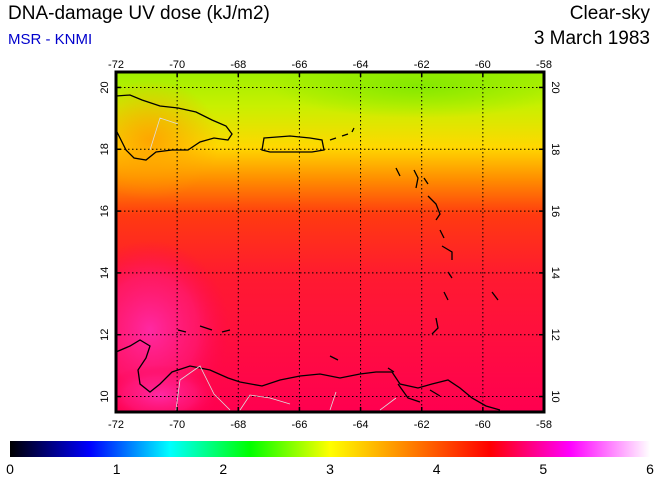  I want to click on coast-abc-islands, so click(204, 329).